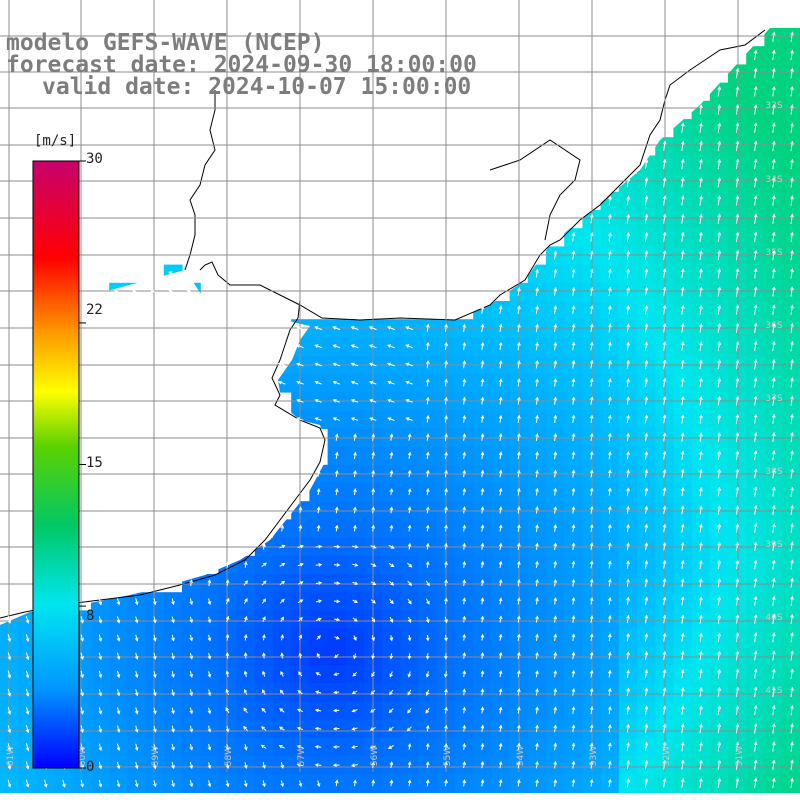  I want to click on colorbar-tick-15: 15, so click(94, 463).